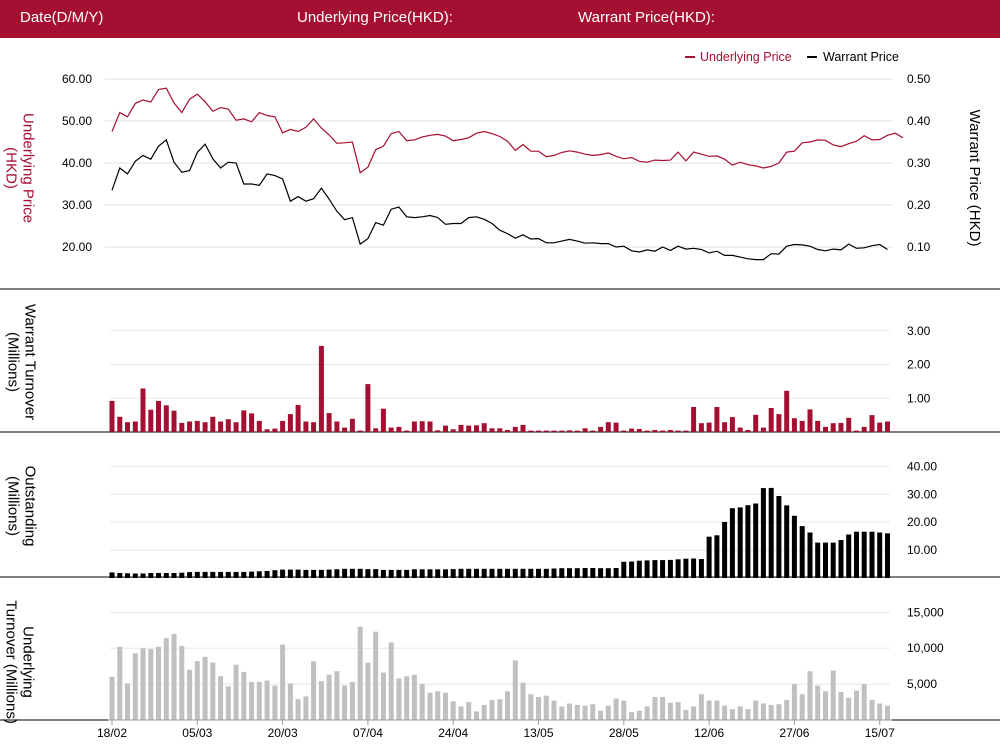 This screenshot has width=1000, height=751. What do you see at coordinates (919, 365) in the screenshot?
I see `warrant-turnover-tick-label: 2.00` at bounding box center [919, 365].